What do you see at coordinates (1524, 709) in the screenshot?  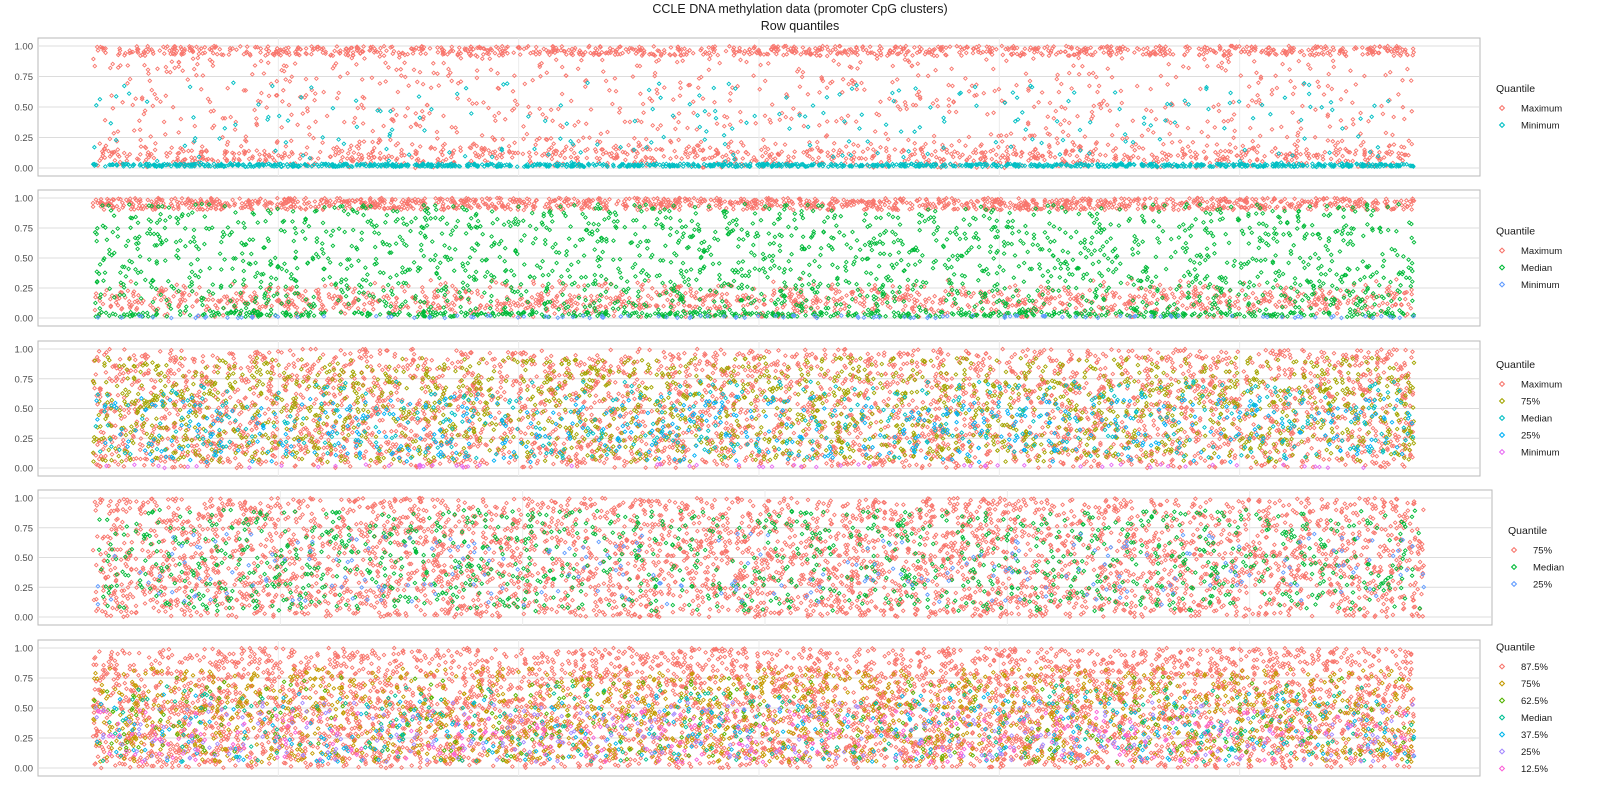 I see `legend: Quantile 87.5% 75% 62.5% Median 37.5% 25% 12.5%` at bounding box center [1524, 709].